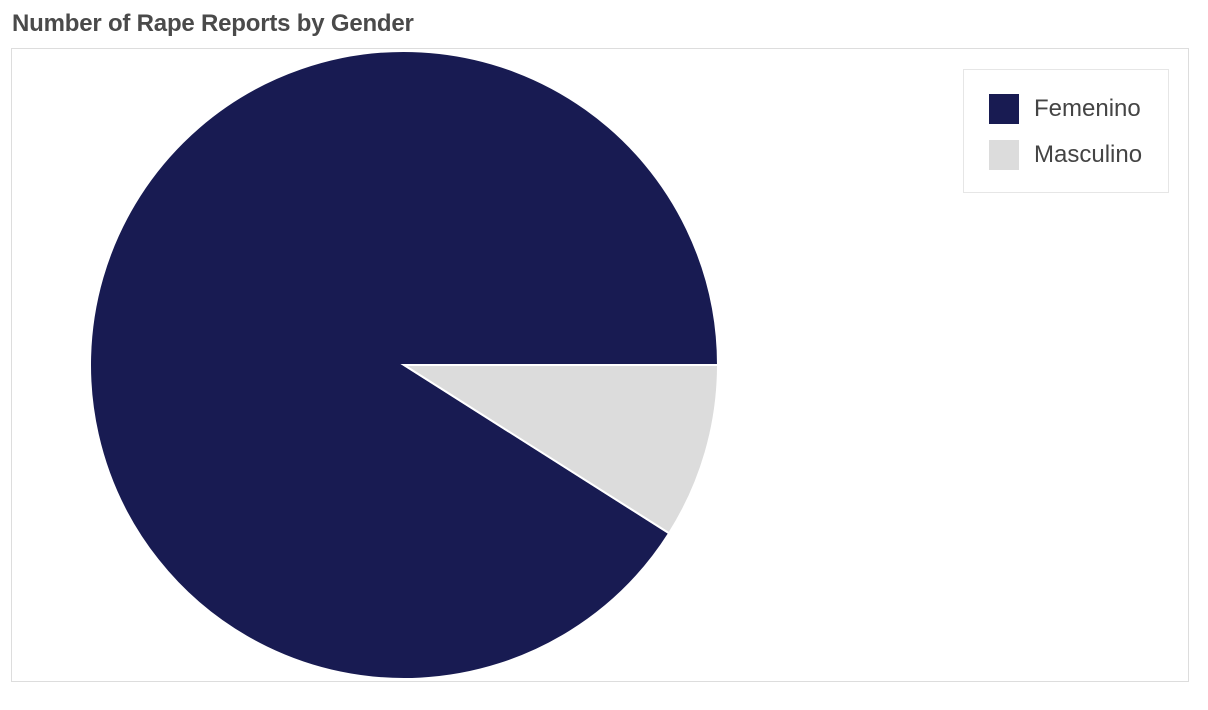  What do you see at coordinates (1088, 154) in the screenshot?
I see `legend-label-masculino: Masculino` at bounding box center [1088, 154].